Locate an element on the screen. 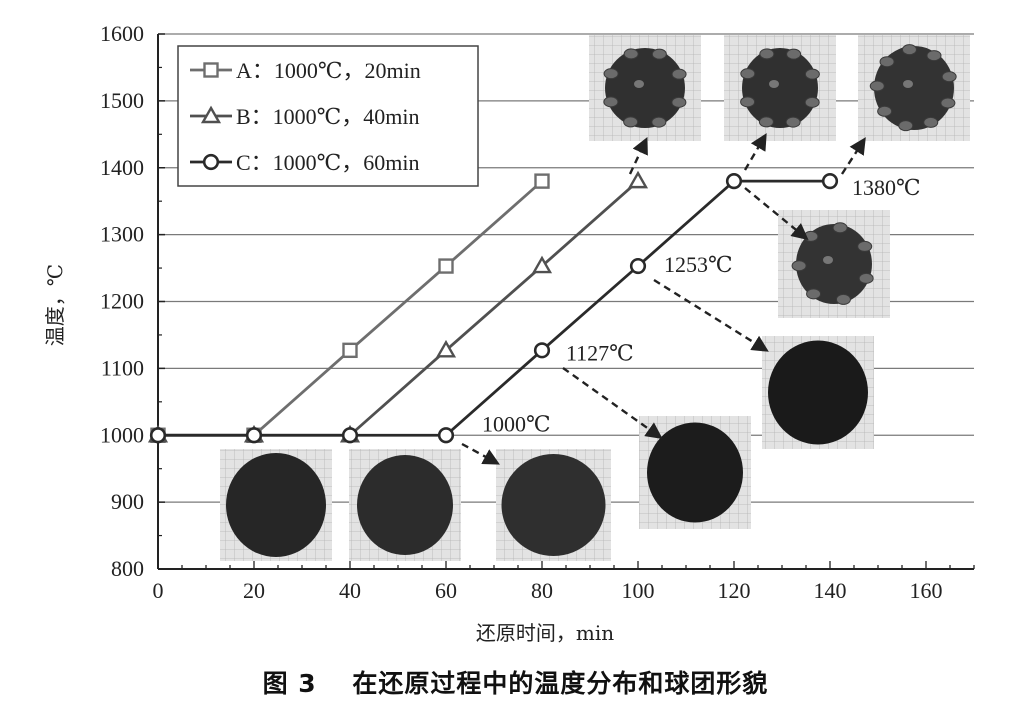 The height and width of the screenshot is (722, 1031). legend-label: C：1000℃，60min is located at coordinates (328, 162).